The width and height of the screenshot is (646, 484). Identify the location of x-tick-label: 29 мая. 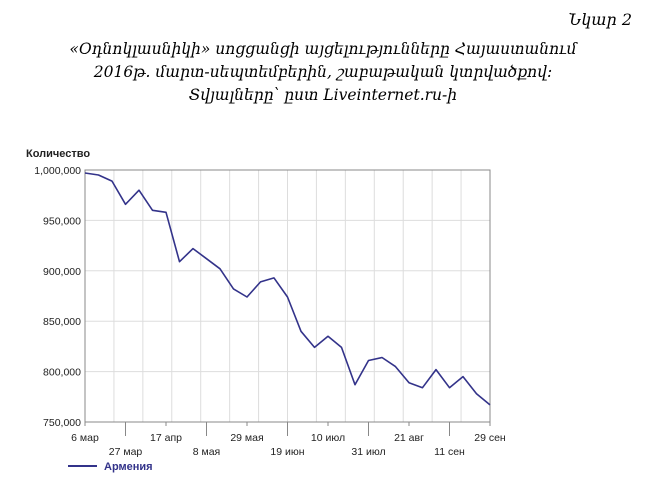
(246, 438).